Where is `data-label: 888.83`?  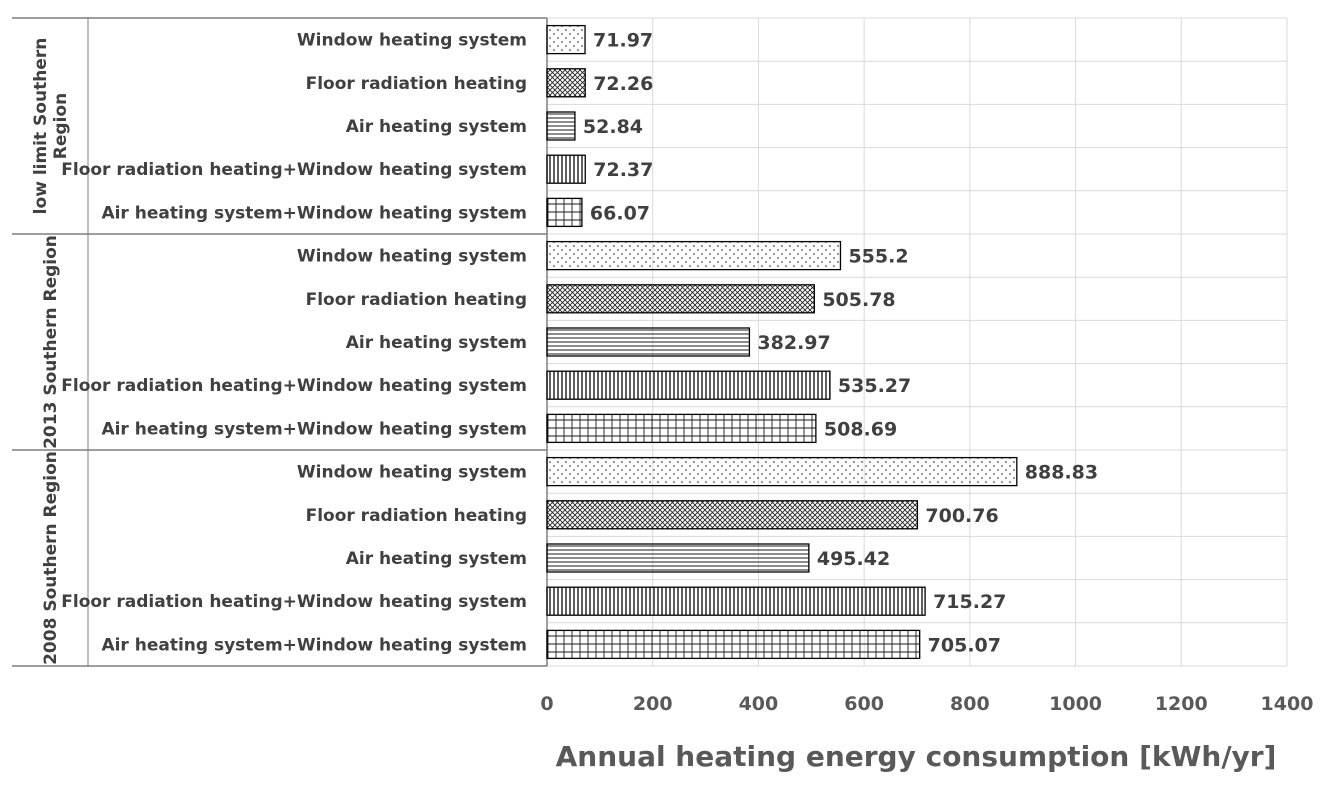 data-label: 888.83 is located at coordinates (1061, 473).